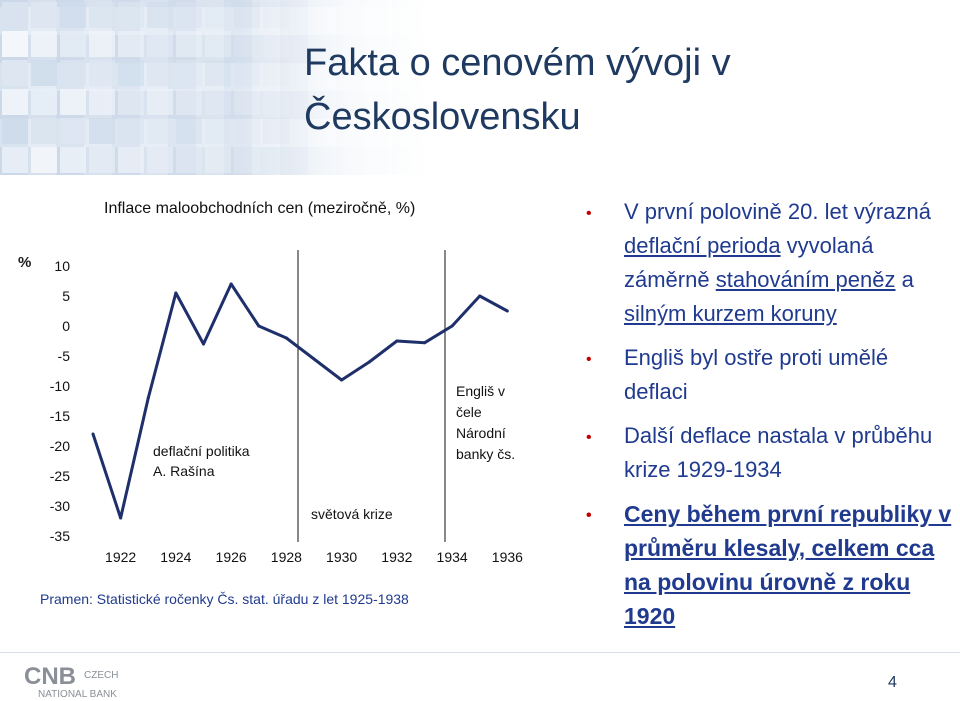 The image size is (960, 701). Describe the element at coordinates (101, 675) in the screenshot. I see `logo-text-line1: CZECH` at that location.